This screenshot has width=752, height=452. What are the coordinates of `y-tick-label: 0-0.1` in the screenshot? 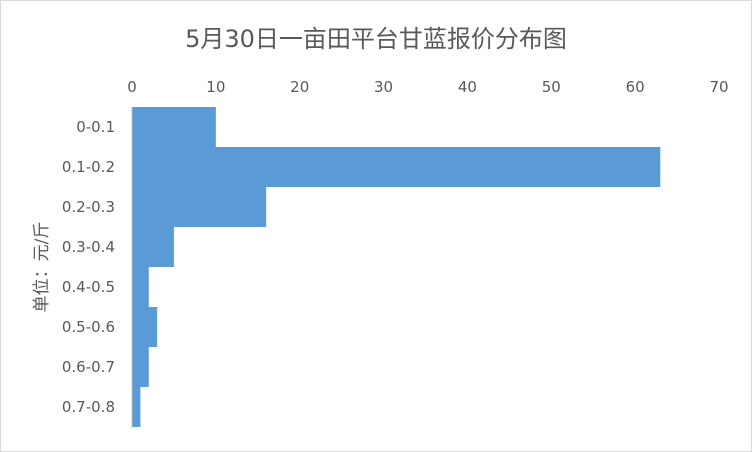 It's located at (95, 127).